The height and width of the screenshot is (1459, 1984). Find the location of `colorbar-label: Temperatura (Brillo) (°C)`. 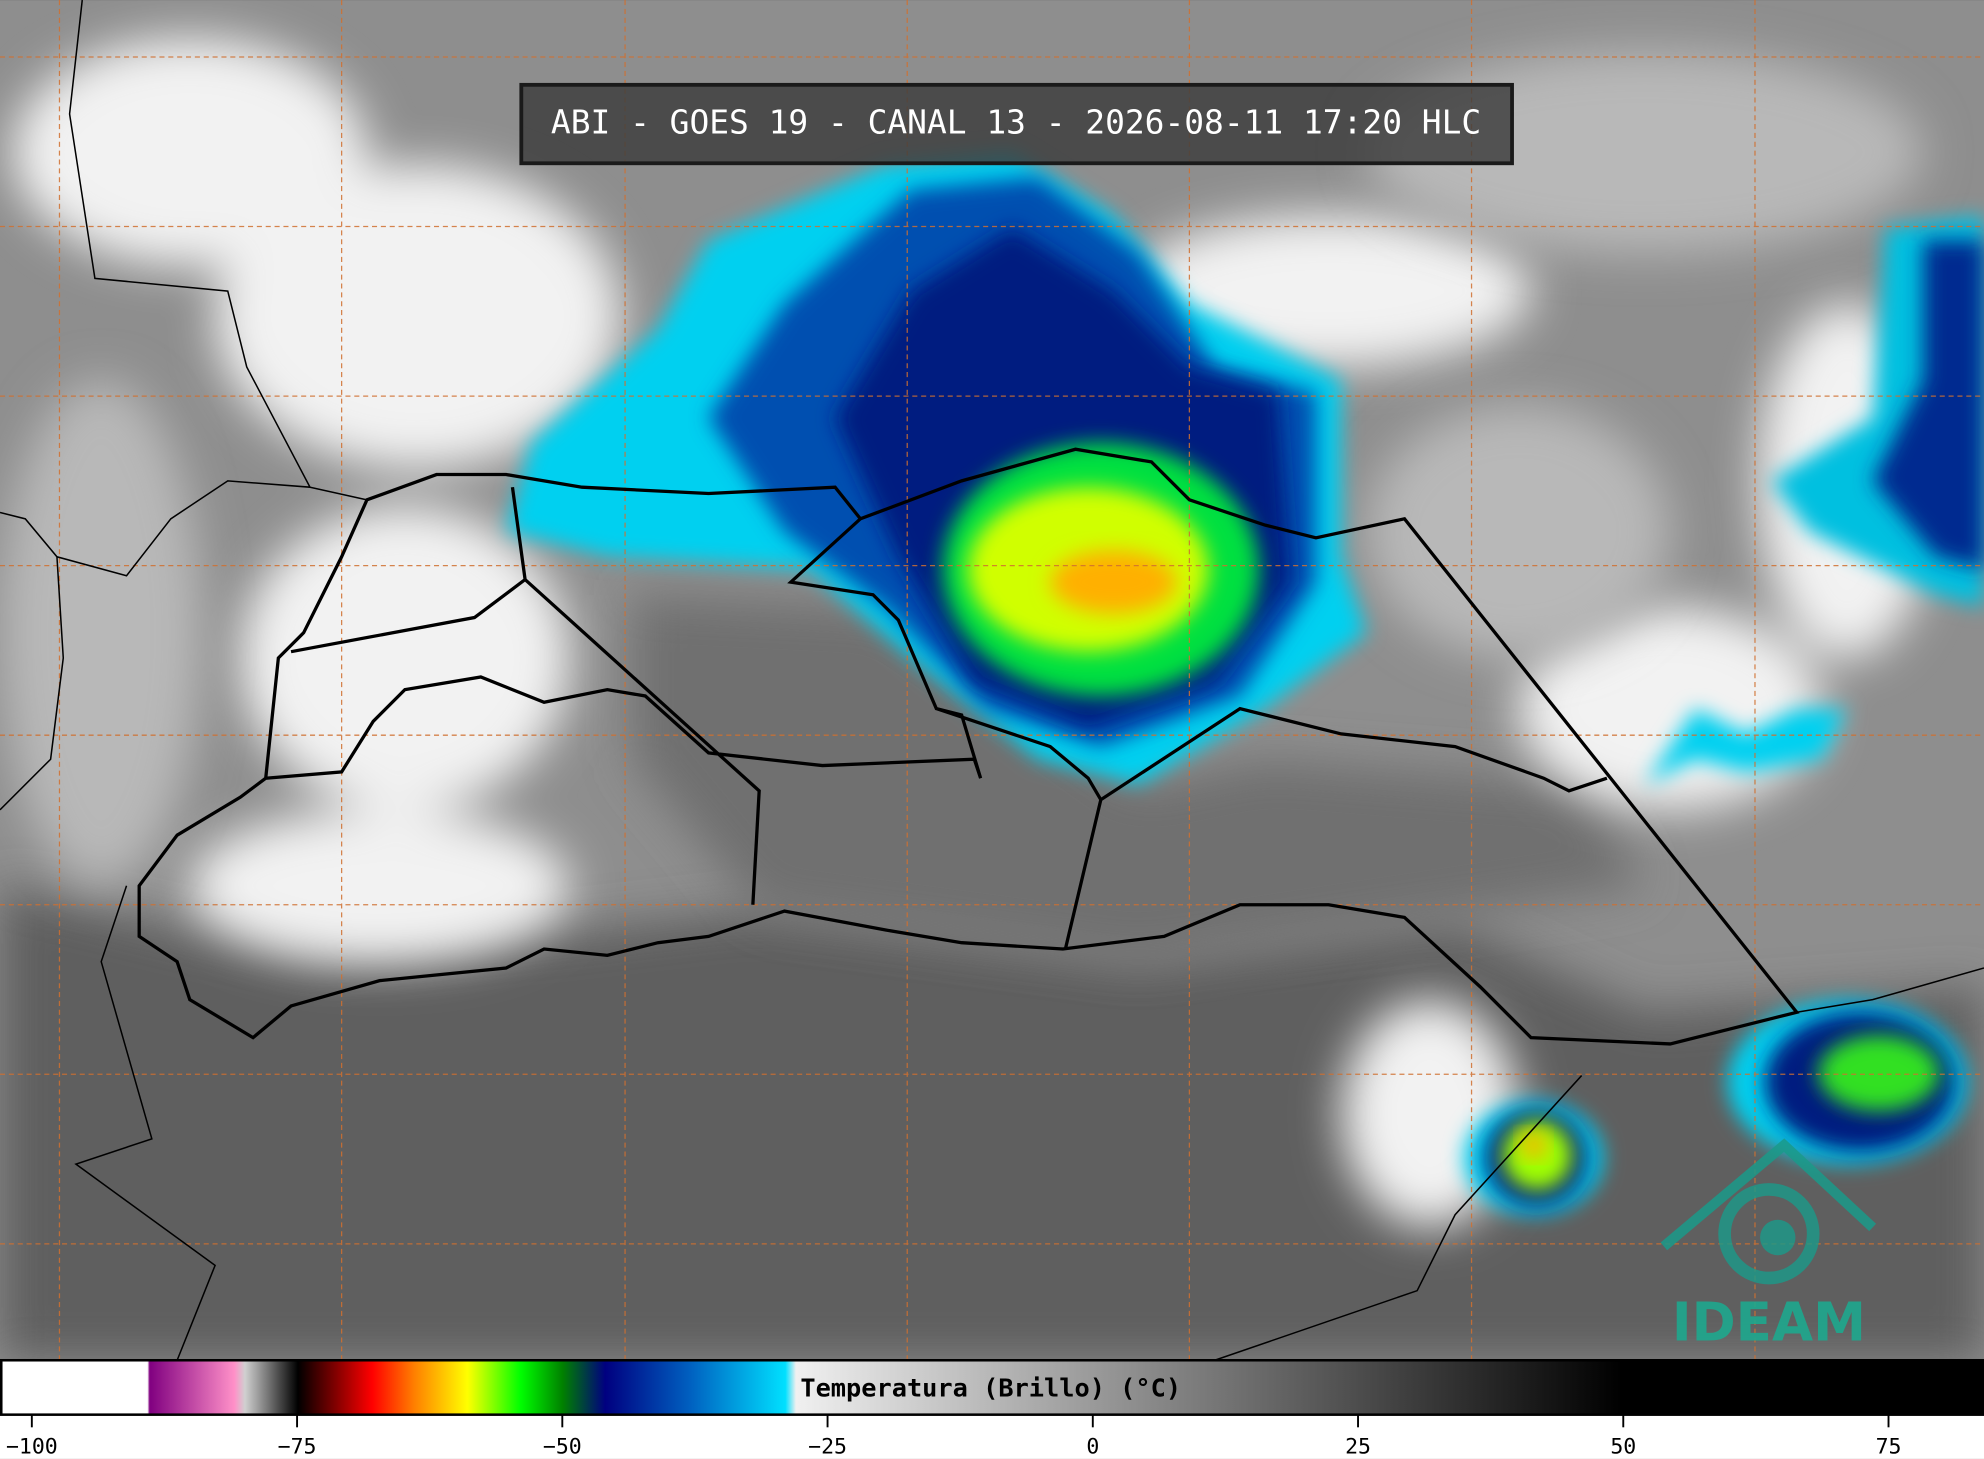

colorbar-label: Temperatura (Brillo) (°C) is located at coordinates (990, 1387).